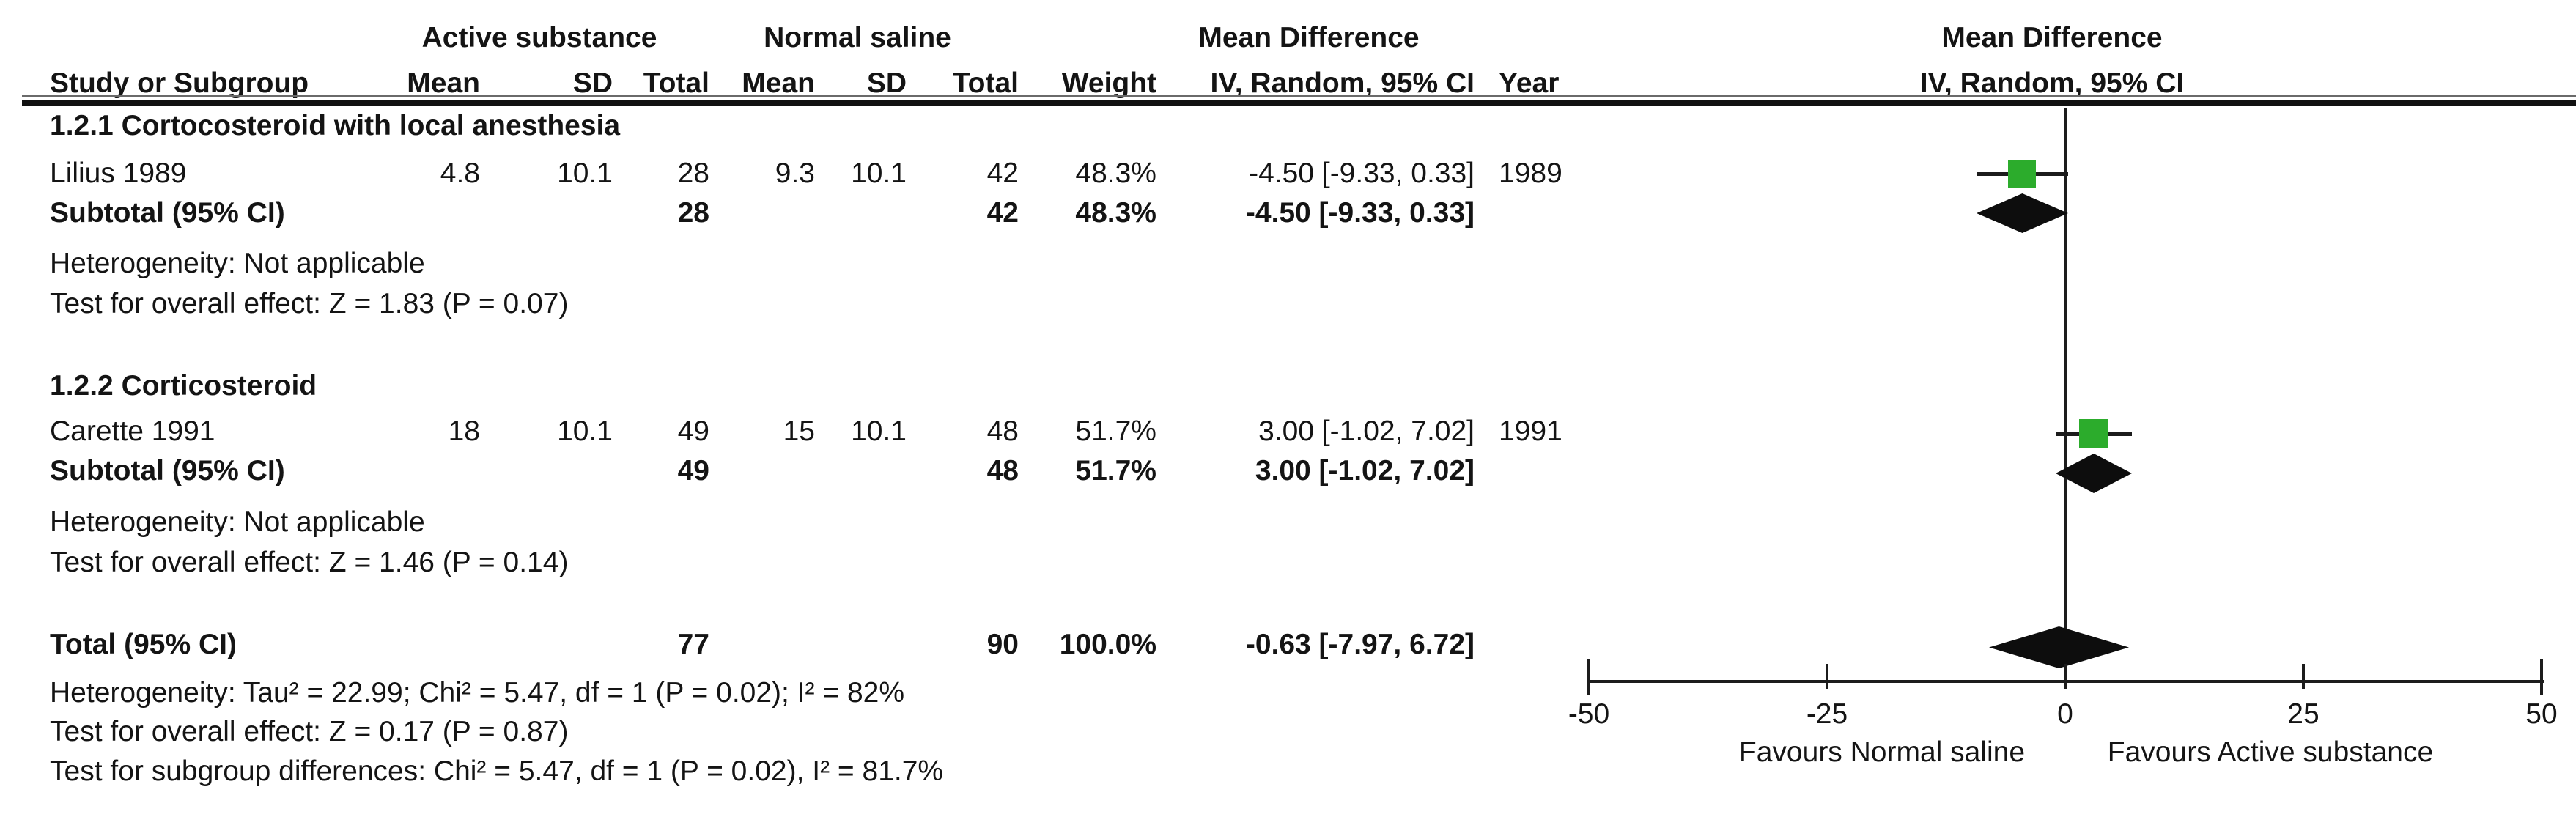 This screenshot has width=2576, height=817. I want to click on axis-tick-label: -25, so click(1827, 714).